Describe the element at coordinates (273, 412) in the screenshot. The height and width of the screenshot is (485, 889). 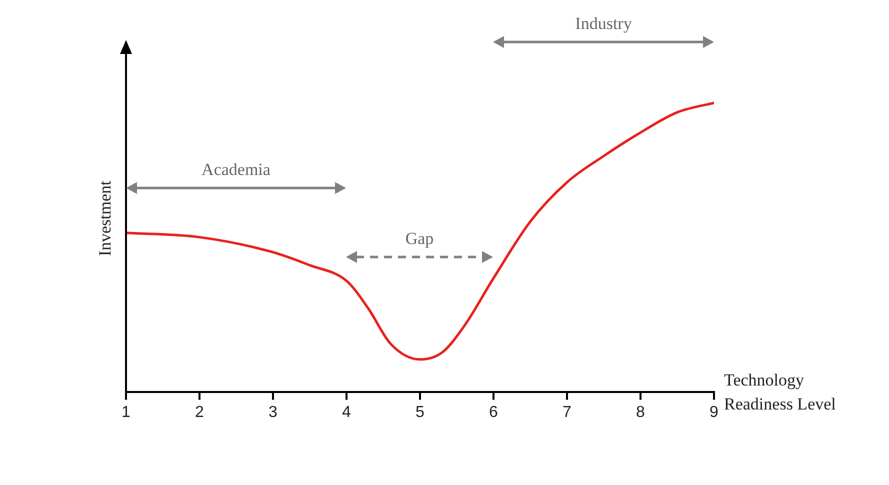
I see `x-tick-label: 3` at that location.